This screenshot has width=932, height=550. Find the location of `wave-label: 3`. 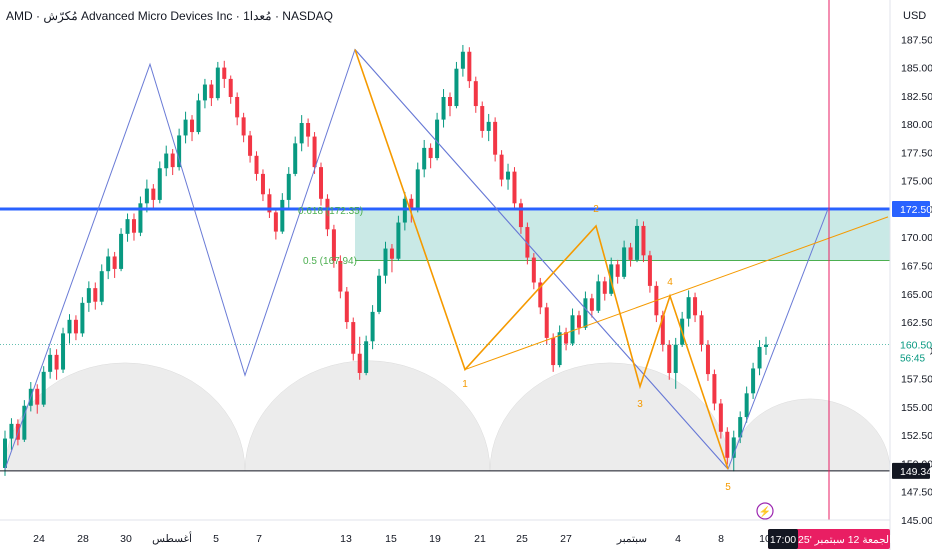

wave-label: 3 is located at coordinates (640, 404).